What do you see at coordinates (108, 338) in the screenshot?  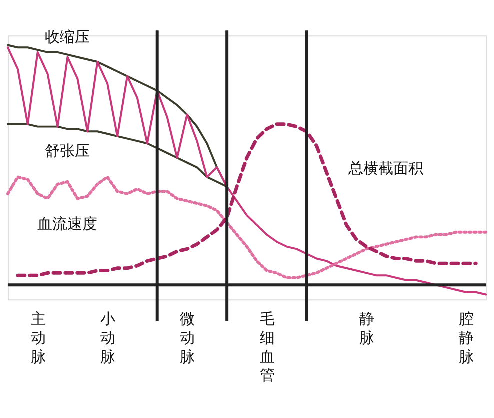 I see `x-tick-label: 小动脉` at bounding box center [108, 338].